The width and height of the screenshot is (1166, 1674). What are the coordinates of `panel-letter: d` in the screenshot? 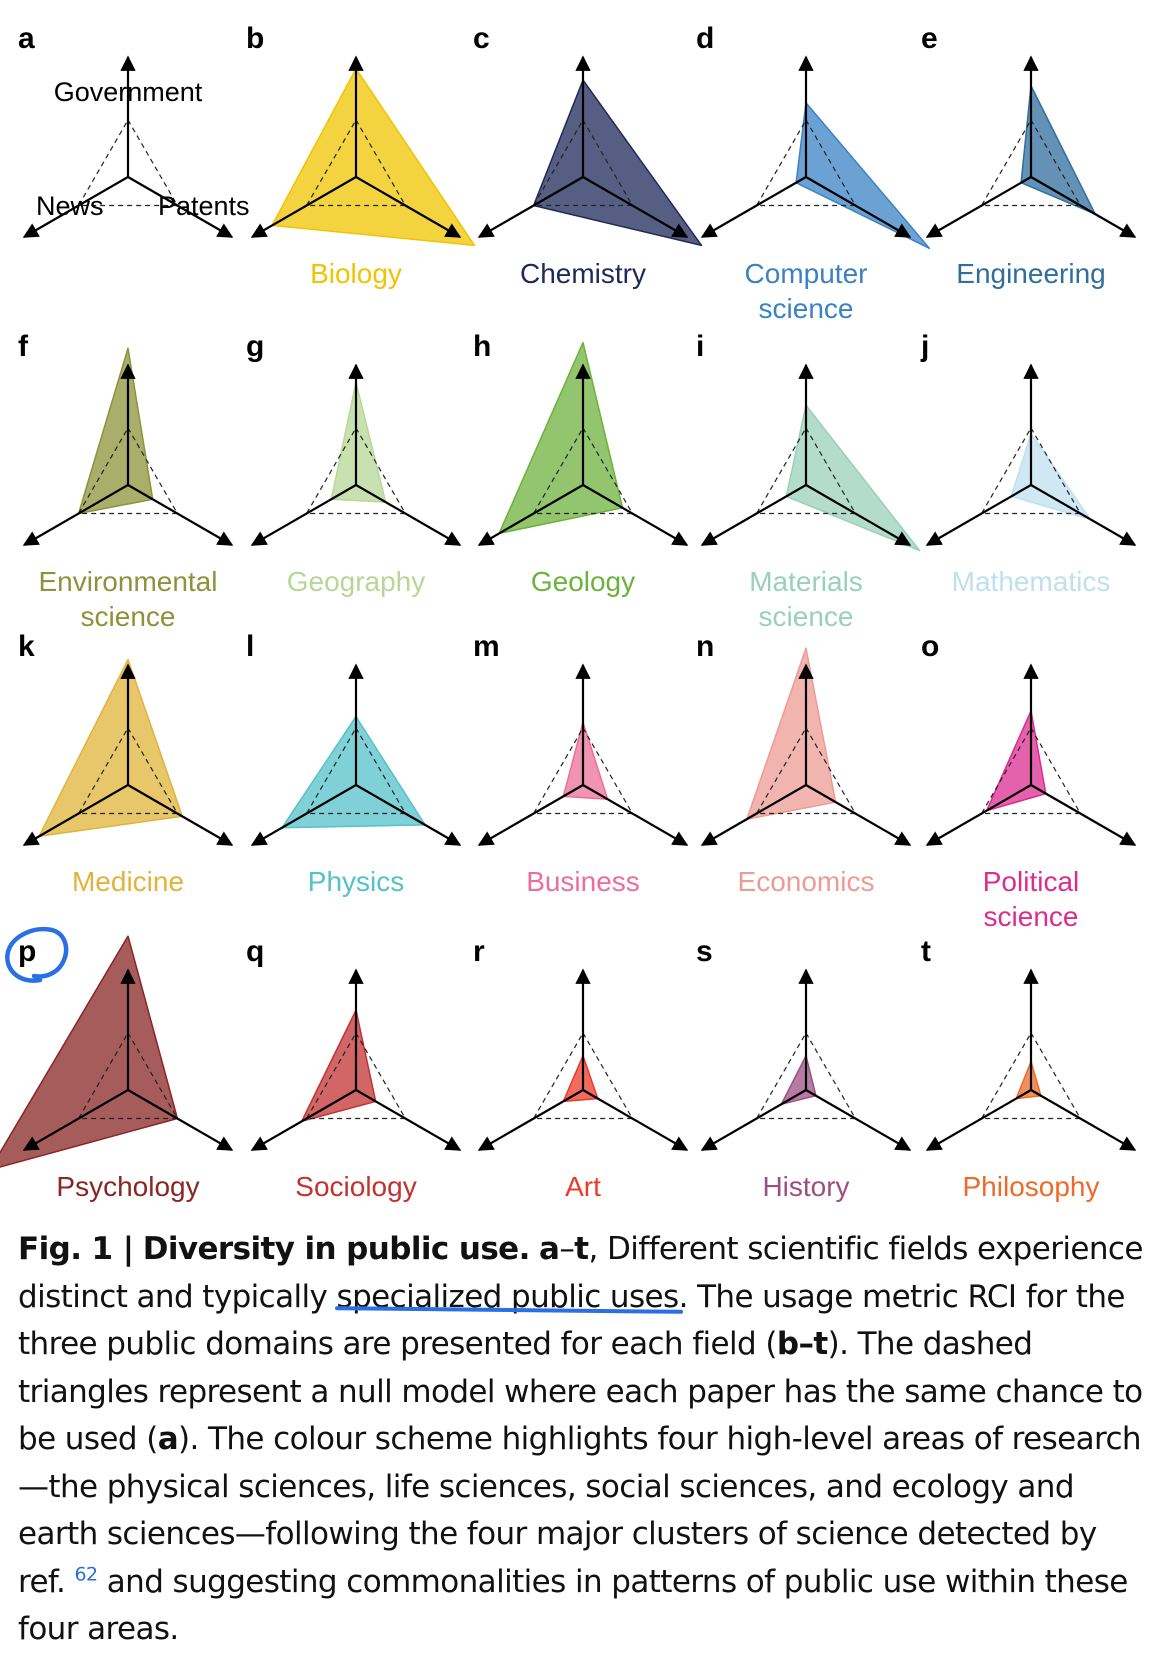 It's located at (705, 38).